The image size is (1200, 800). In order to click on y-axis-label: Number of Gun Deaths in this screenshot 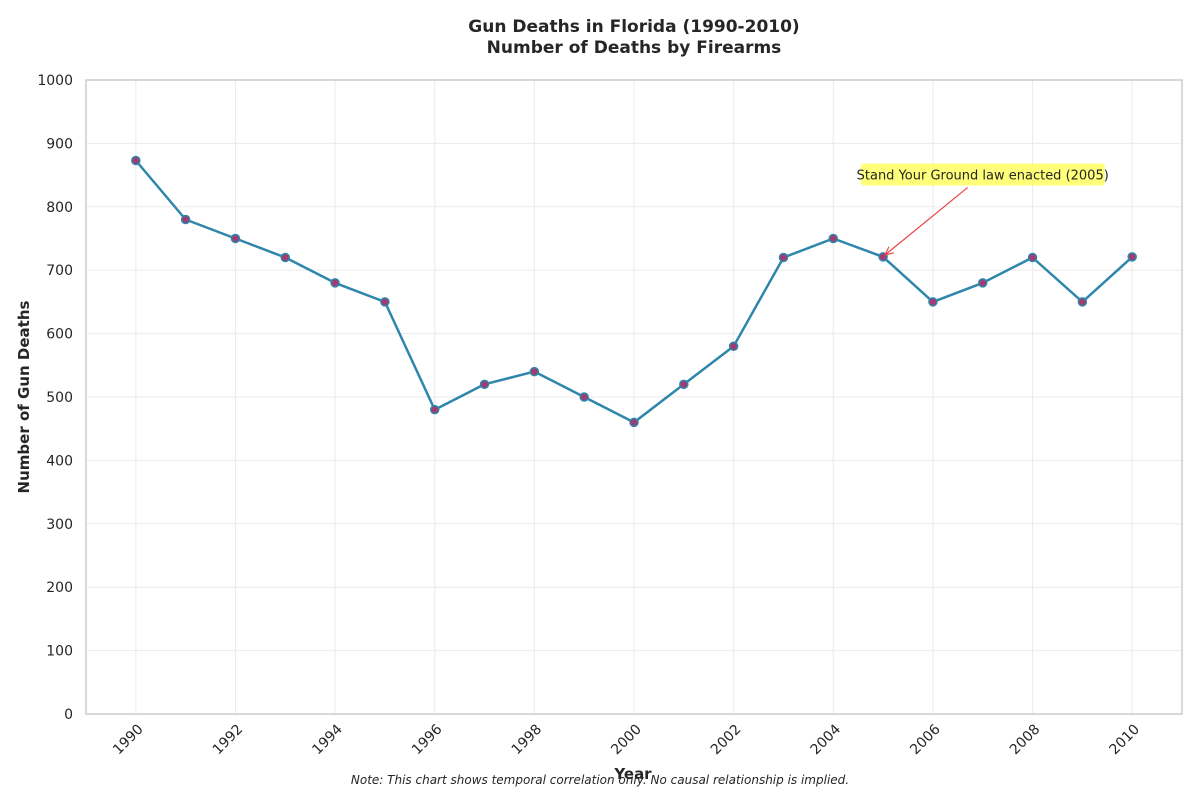, I will do `click(24, 397)`.